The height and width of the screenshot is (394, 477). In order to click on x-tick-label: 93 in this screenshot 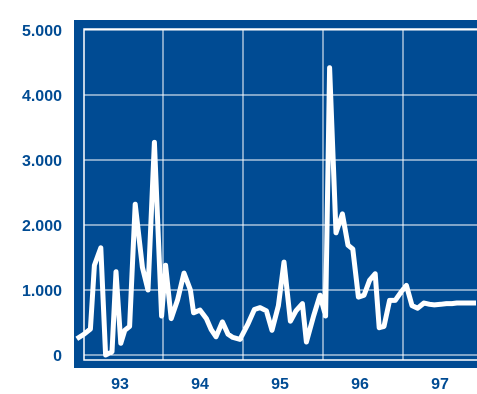, I will do `click(120, 384)`.